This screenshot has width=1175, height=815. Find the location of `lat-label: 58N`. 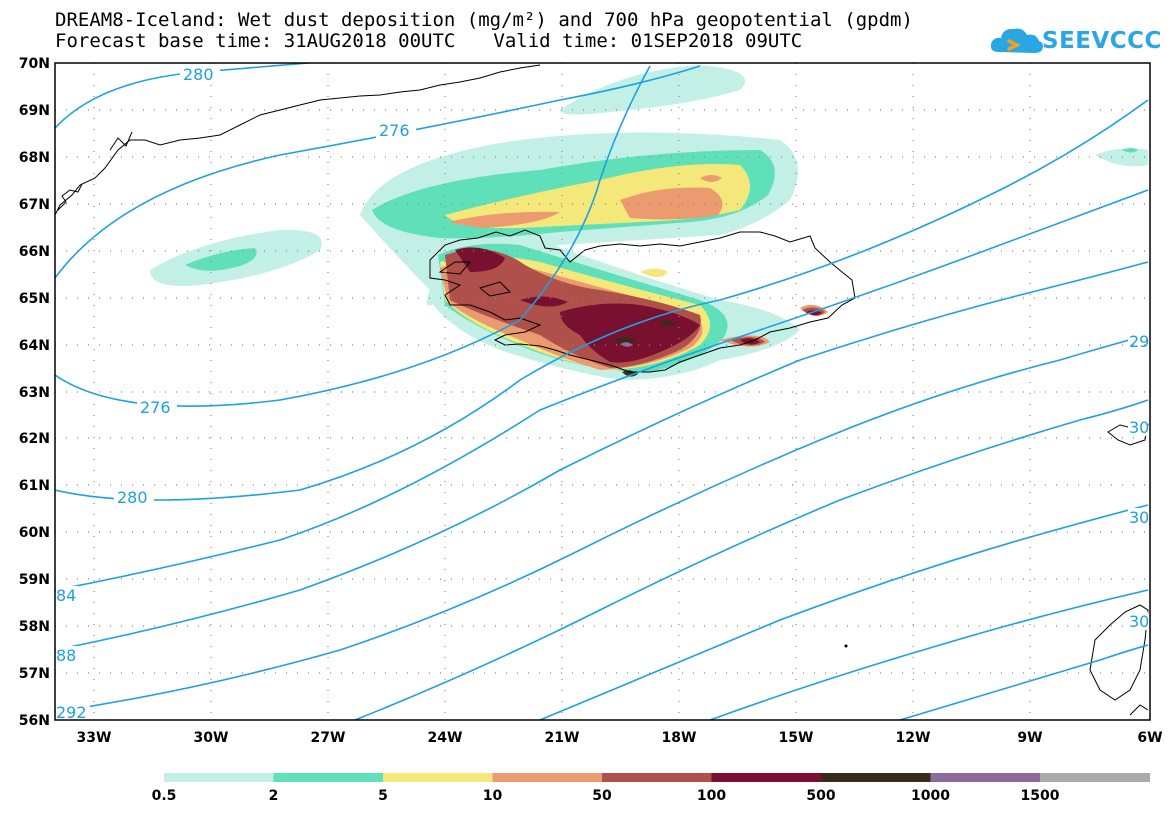

lat-label: 58N is located at coordinates (34, 627).